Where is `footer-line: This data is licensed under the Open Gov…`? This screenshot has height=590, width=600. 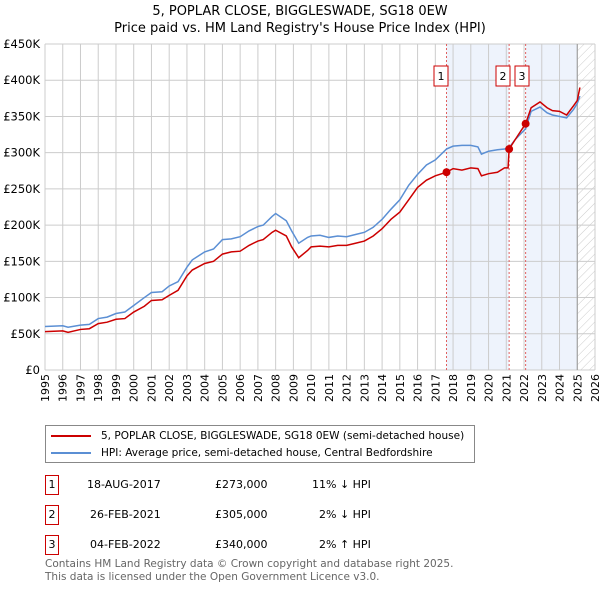 footer-line: This data is licensed under the Open Gov… is located at coordinates (212, 577).